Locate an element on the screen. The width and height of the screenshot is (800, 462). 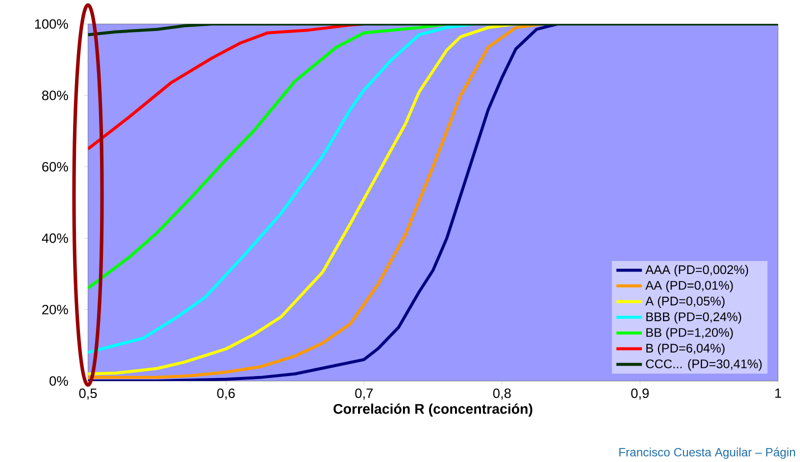
y-tick-label: 80% is located at coordinates (55, 95).